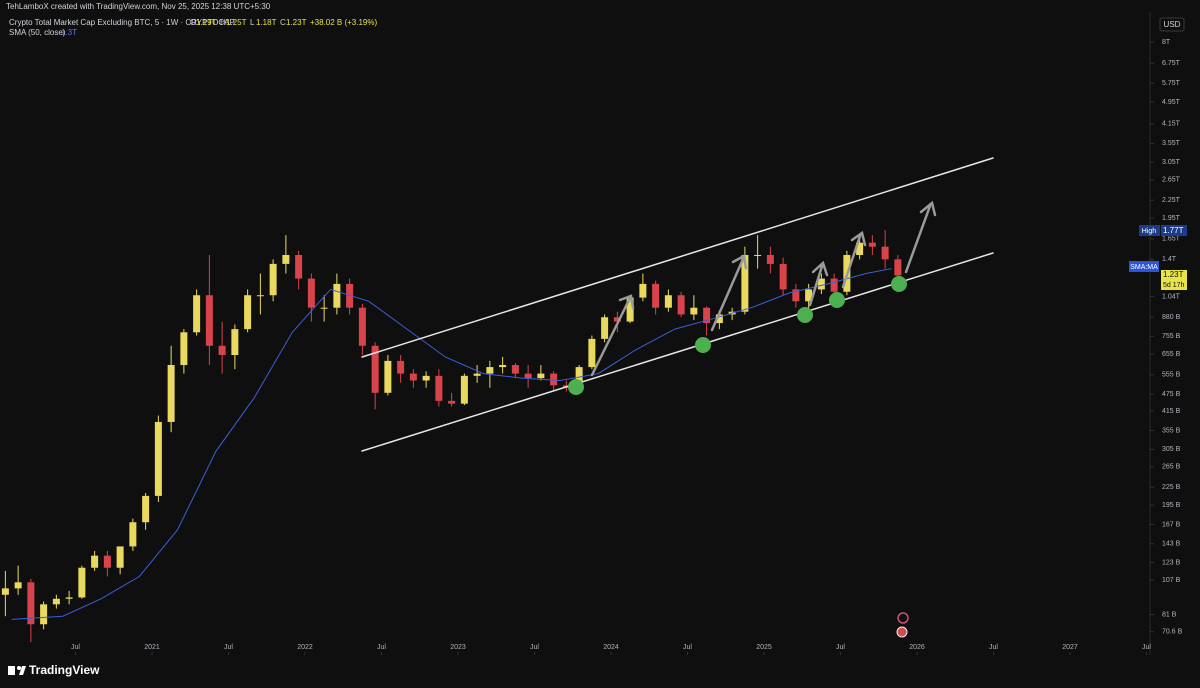  What do you see at coordinates (1171, 200) in the screenshot?
I see `y-tick-label: 2.25T` at bounding box center [1171, 200].